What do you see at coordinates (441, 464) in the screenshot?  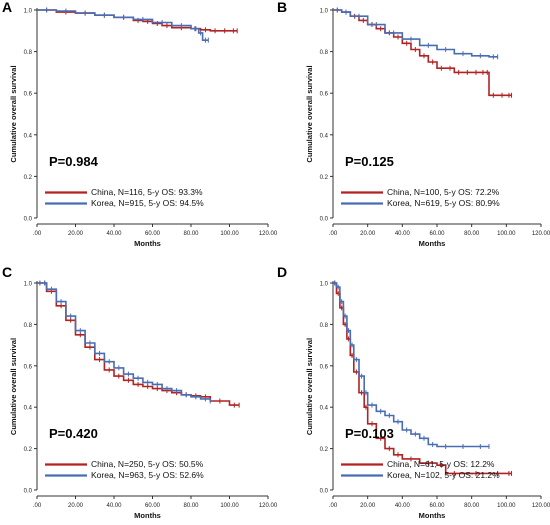 I see `legend-entry: China, N=61, 5-y OS: 12.2%` at bounding box center [441, 464].